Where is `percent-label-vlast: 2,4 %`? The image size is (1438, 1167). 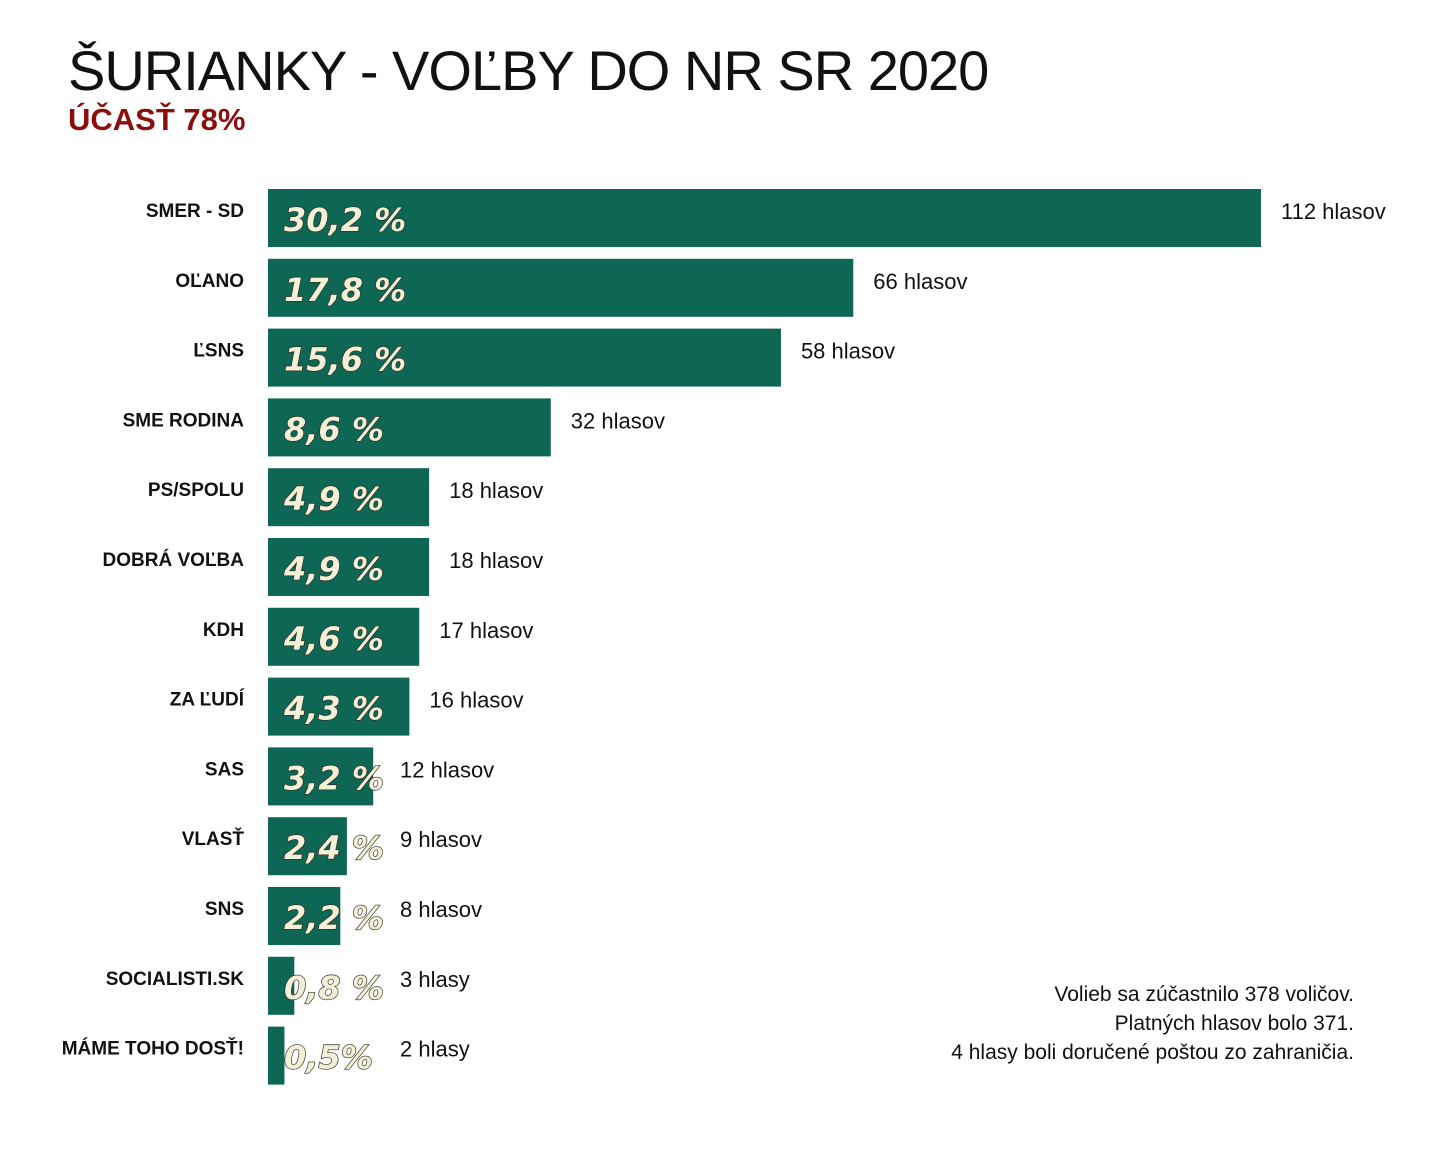 percent-label-vlast: 2,4 % is located at coordinates (334, 848).